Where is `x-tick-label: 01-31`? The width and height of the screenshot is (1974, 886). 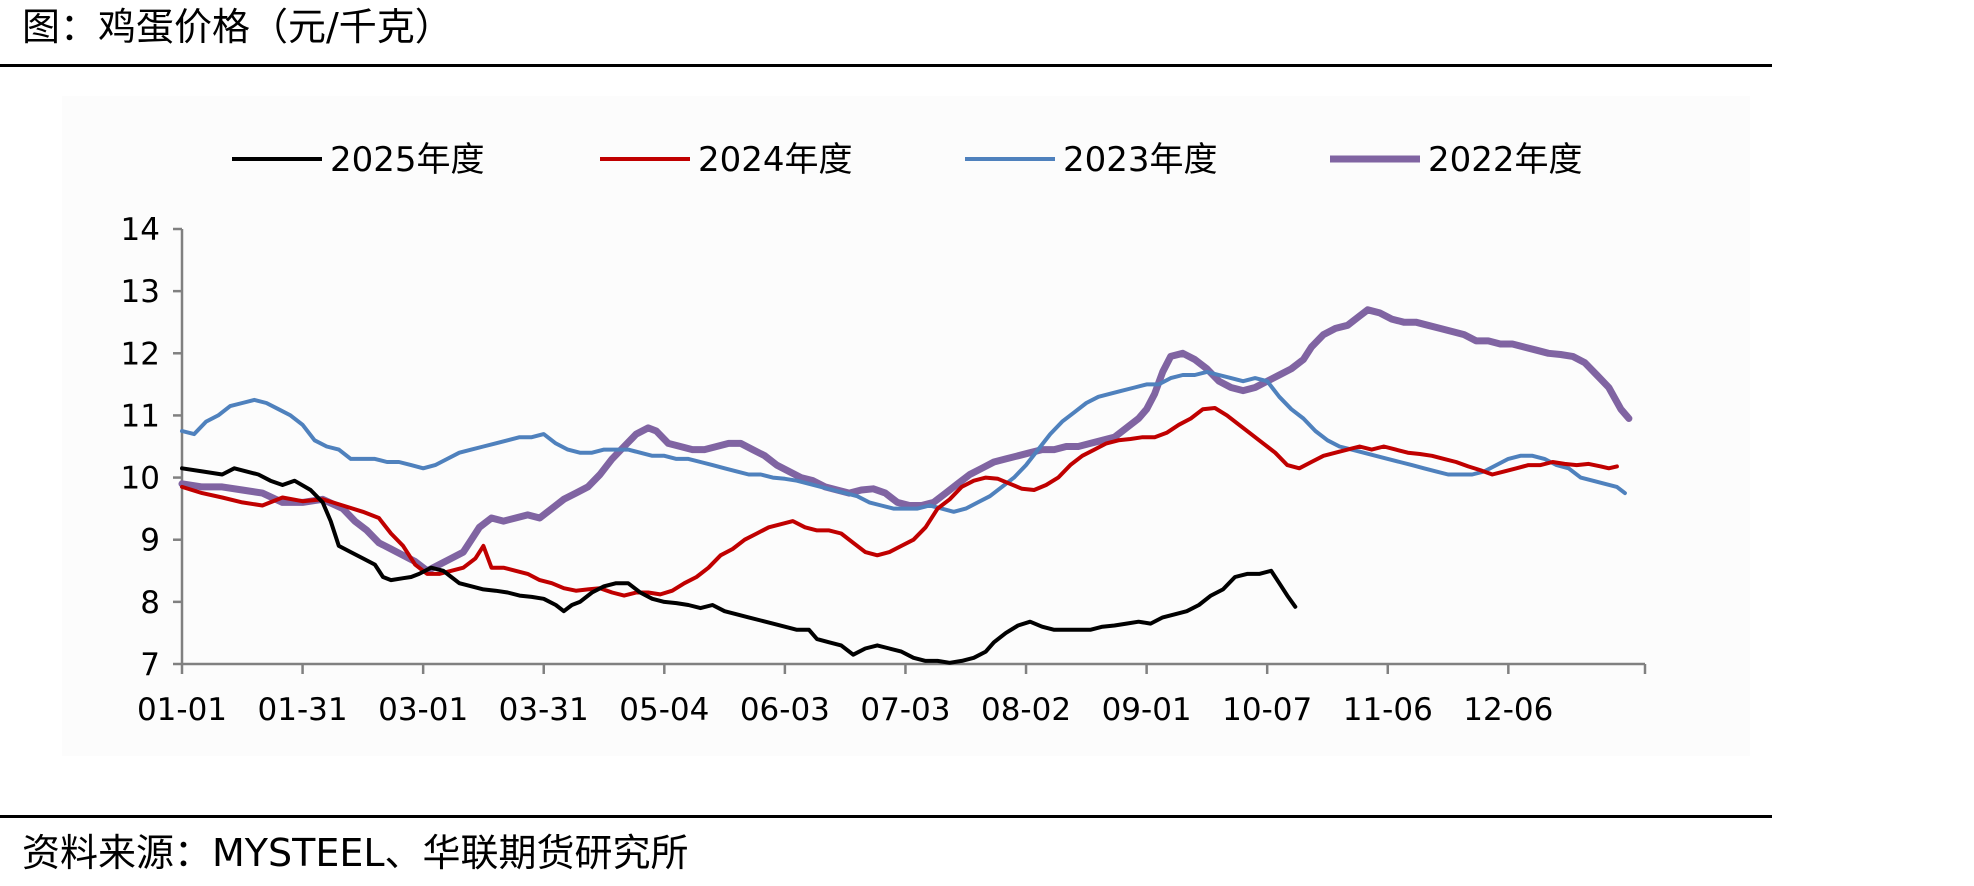
x-tick-label: 01-31 is located at coordinates (303, 710).